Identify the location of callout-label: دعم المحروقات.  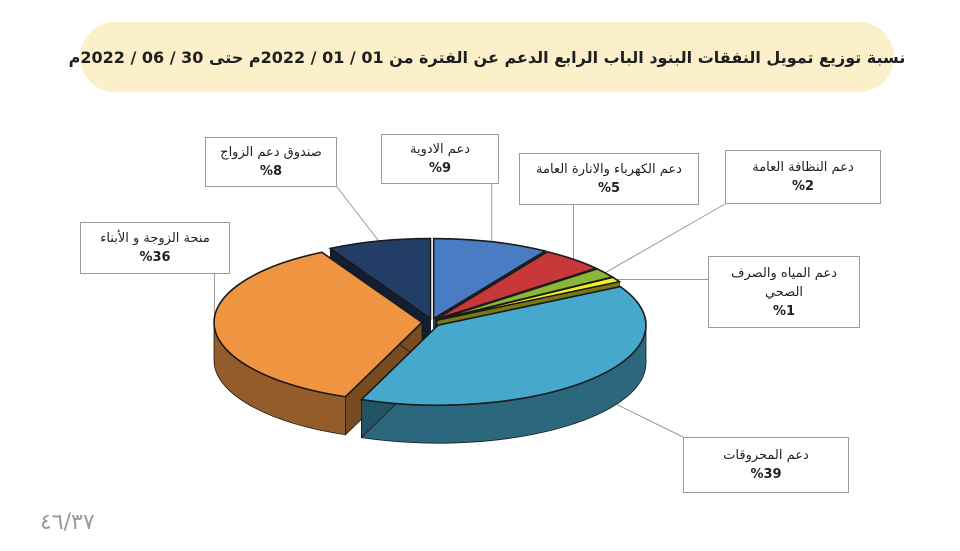
(766, 455).